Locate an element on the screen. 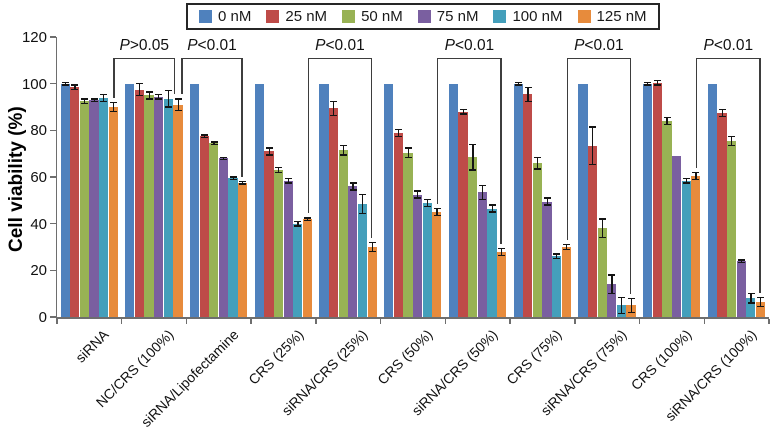 The height and width of the screenshot is (441, 771). legend-item: 100 nM is located at coordinates (528, 16).